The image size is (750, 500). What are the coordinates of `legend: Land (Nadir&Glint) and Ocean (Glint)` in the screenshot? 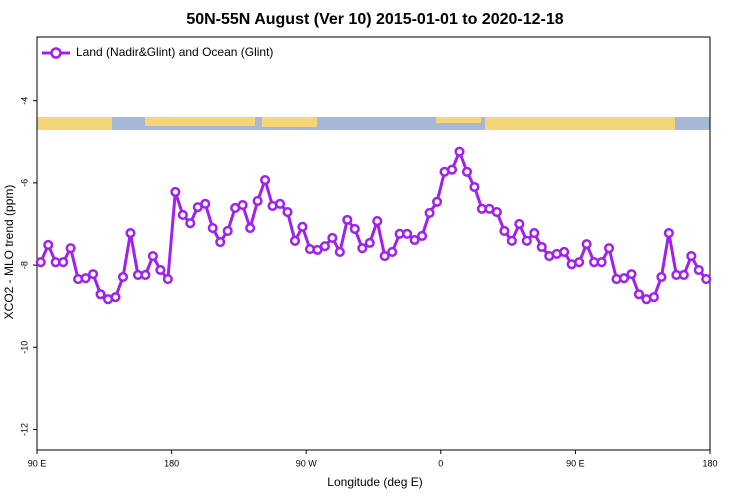 It's located at (157, 52).